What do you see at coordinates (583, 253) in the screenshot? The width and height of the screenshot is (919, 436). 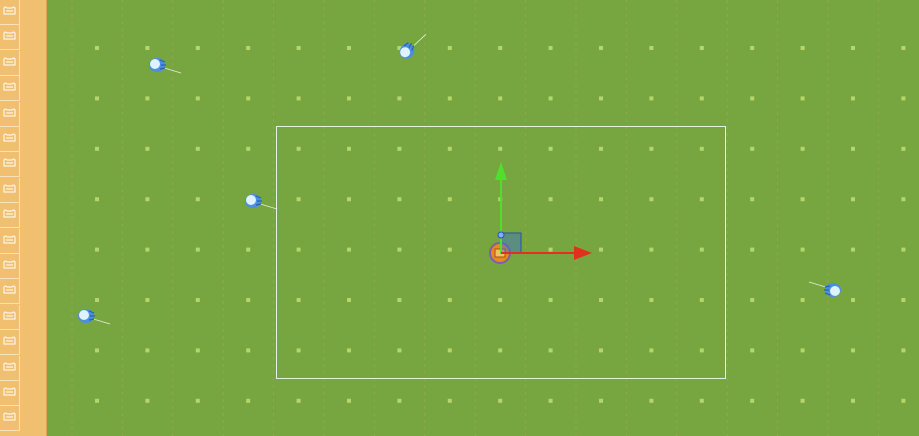 I see `x-arrow-icon` at bounding box center [583, 253].